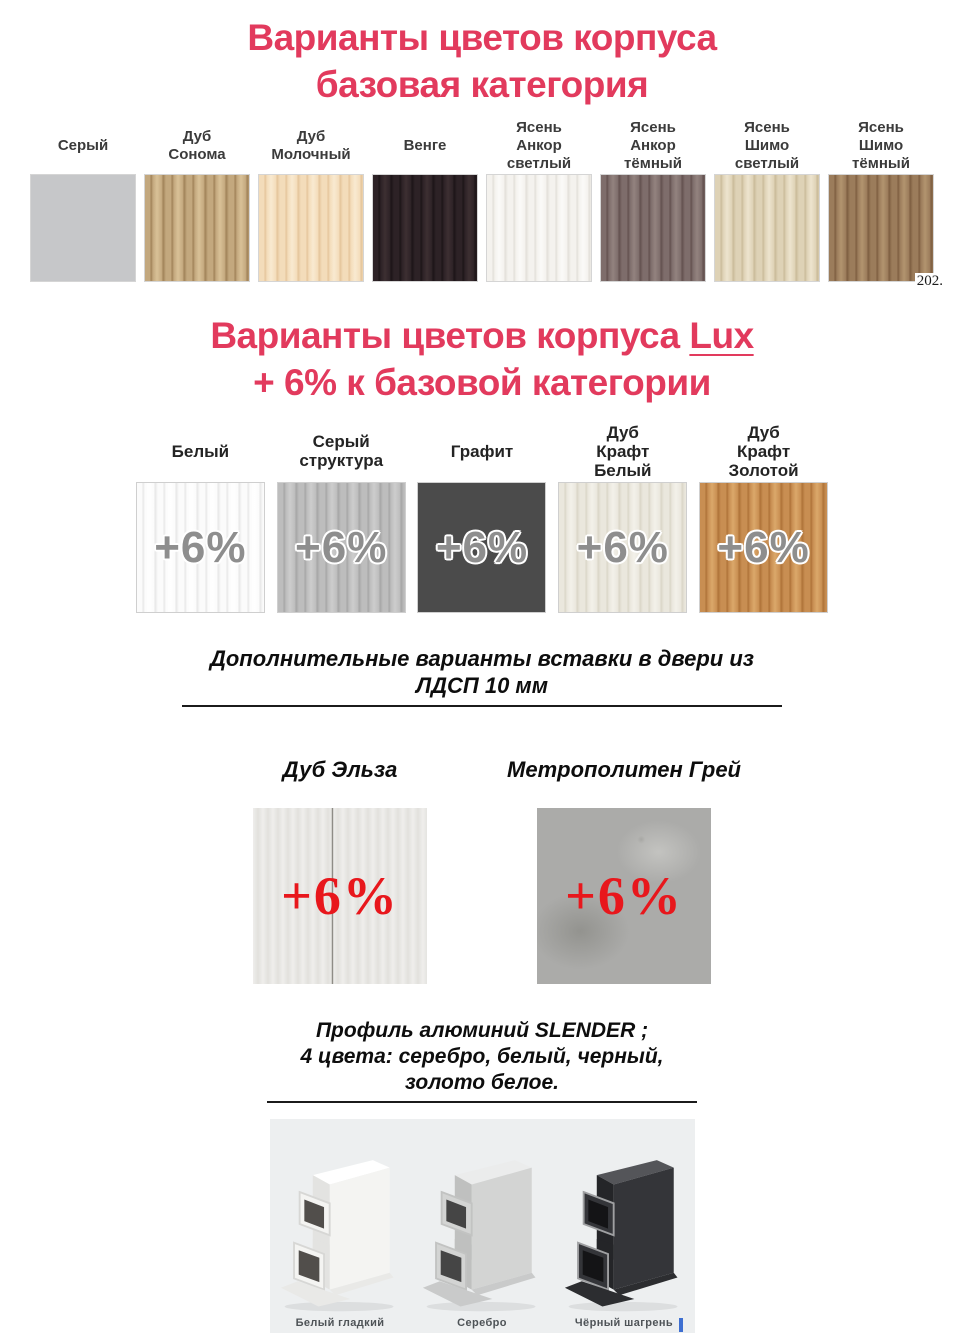 The image size is (964, 1336). What do you see at coordinates (482, 84) in the screenshot?
I see `base-title-line2: базовая категория` at bounding box center [482, 84].